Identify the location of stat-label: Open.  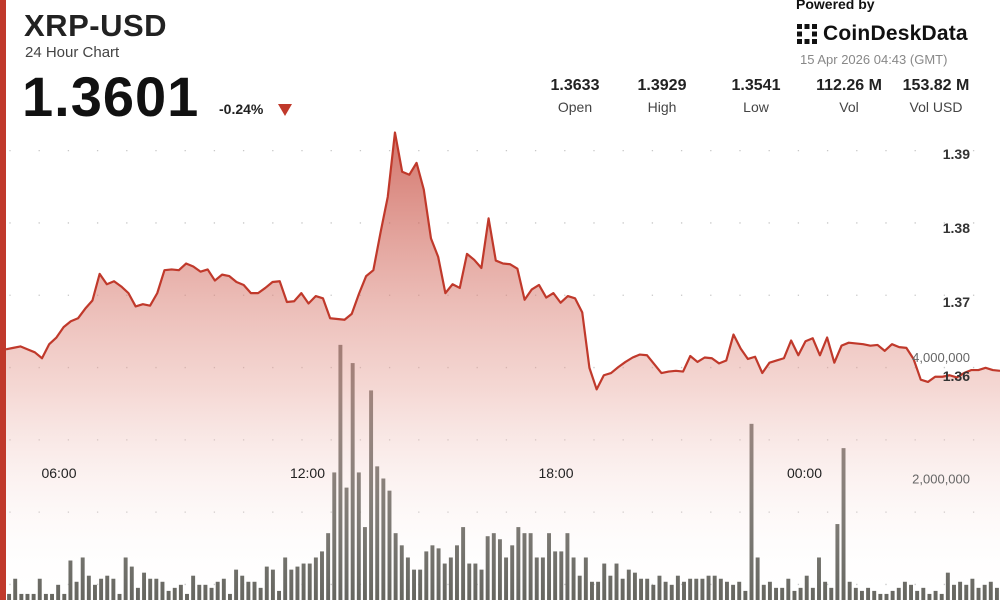
(575, 107).